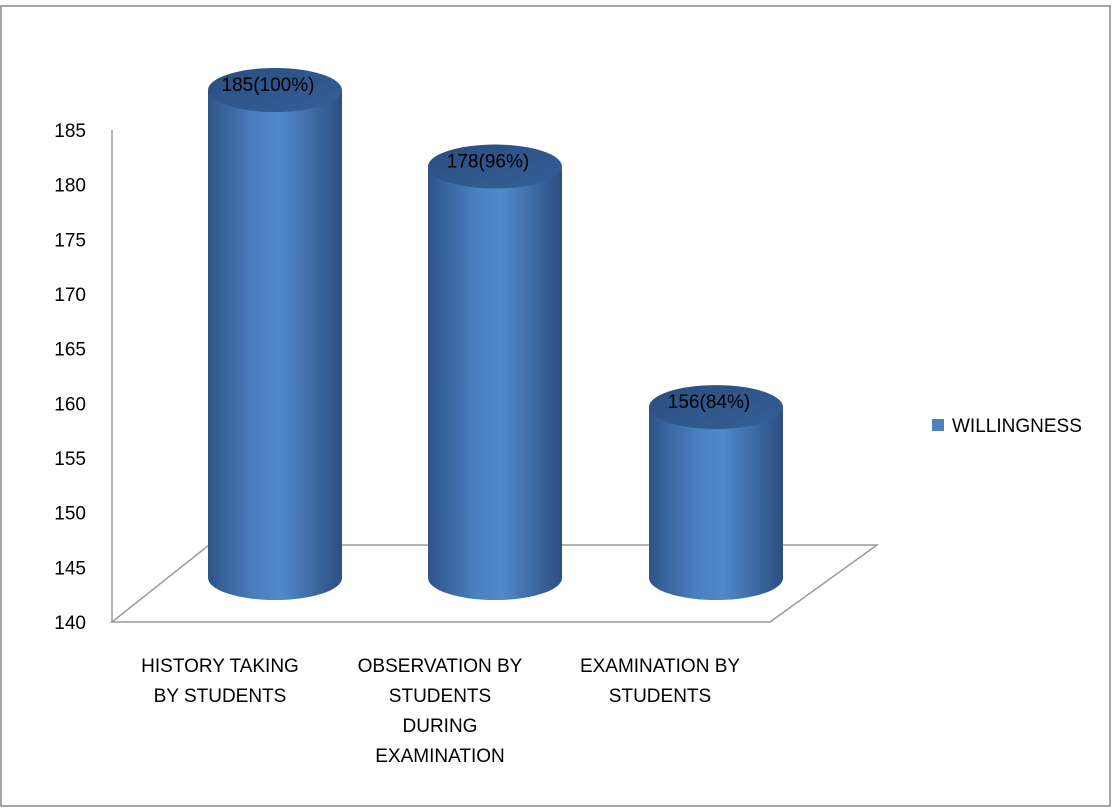 The width and height of the screenshot is (1113, 809). What do you see at coordinates (70, 240) in the screenshot?
I see `y-tick-label: 175` at bounding box center [70, 240].